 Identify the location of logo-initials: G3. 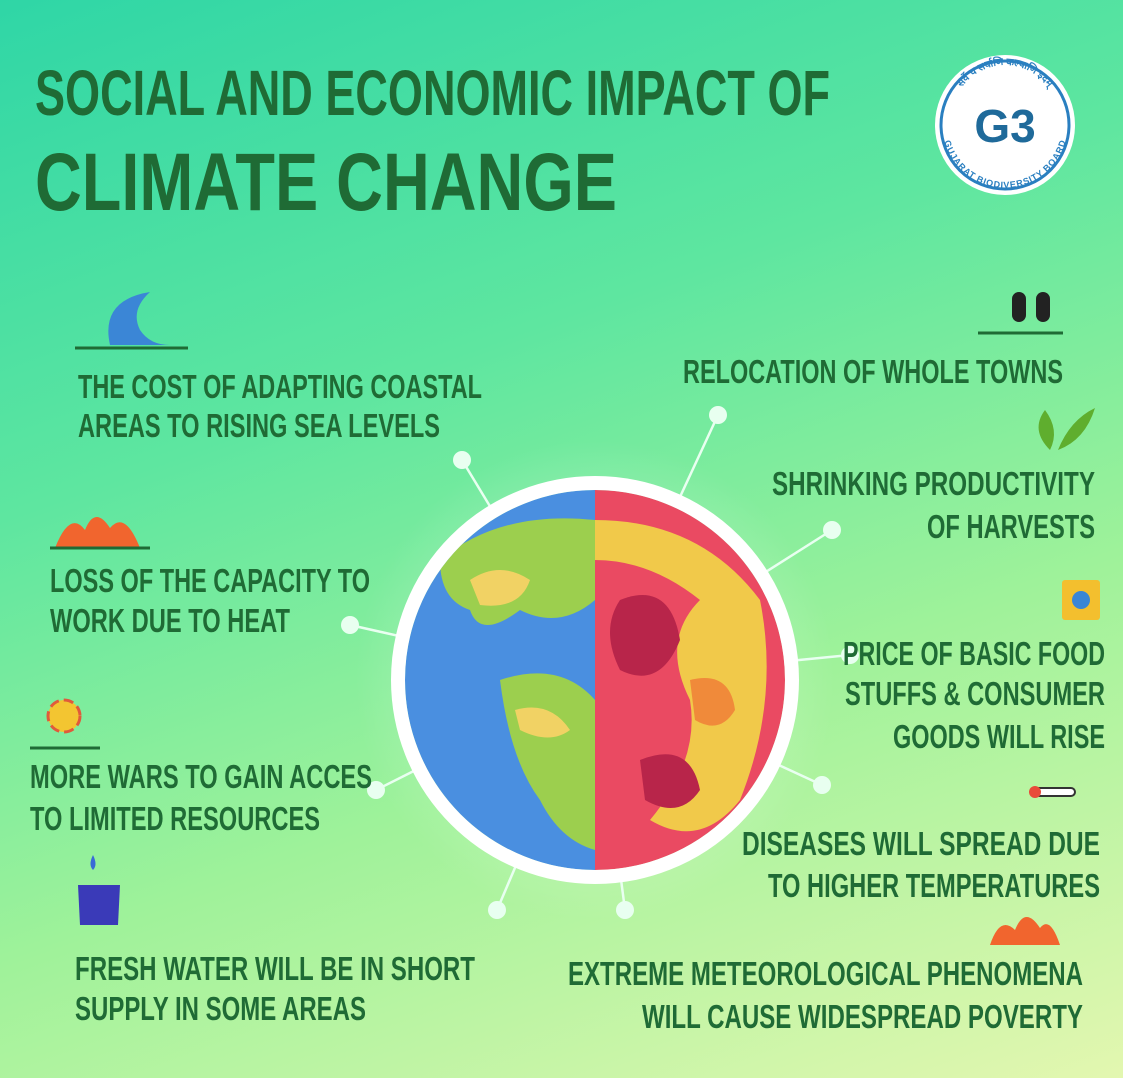
(1004, 126).